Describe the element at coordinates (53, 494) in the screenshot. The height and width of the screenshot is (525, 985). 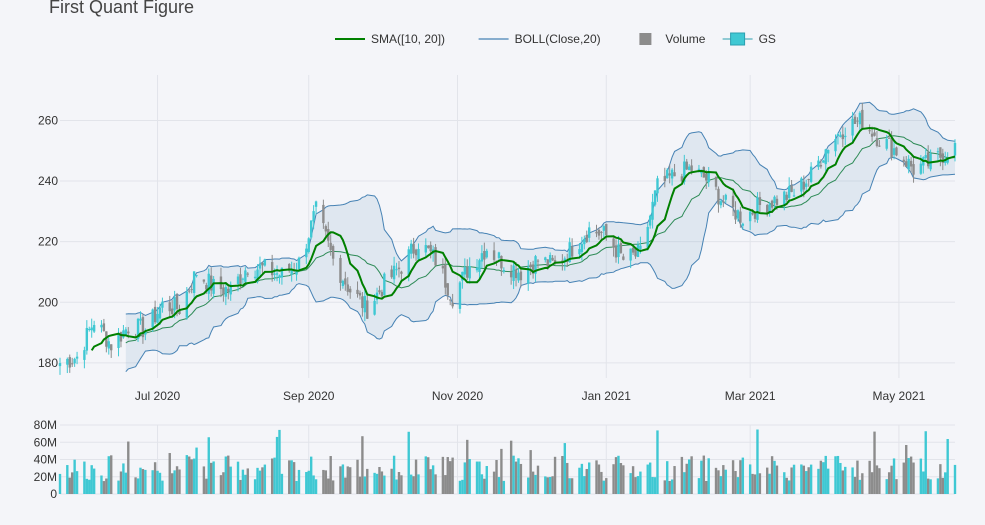
I see `vol-tick-label-0: 0` at that location.